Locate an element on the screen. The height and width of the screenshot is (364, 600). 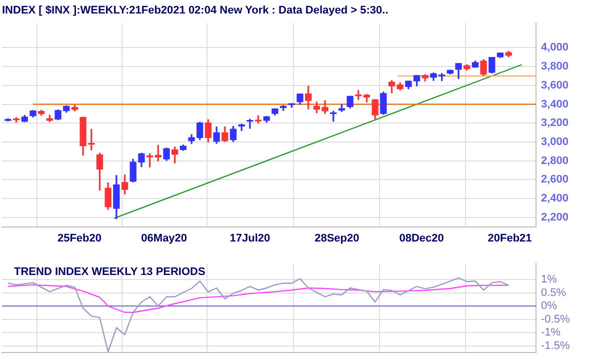
x-tick-label: 06May20 is located at coordinates (164, 238).